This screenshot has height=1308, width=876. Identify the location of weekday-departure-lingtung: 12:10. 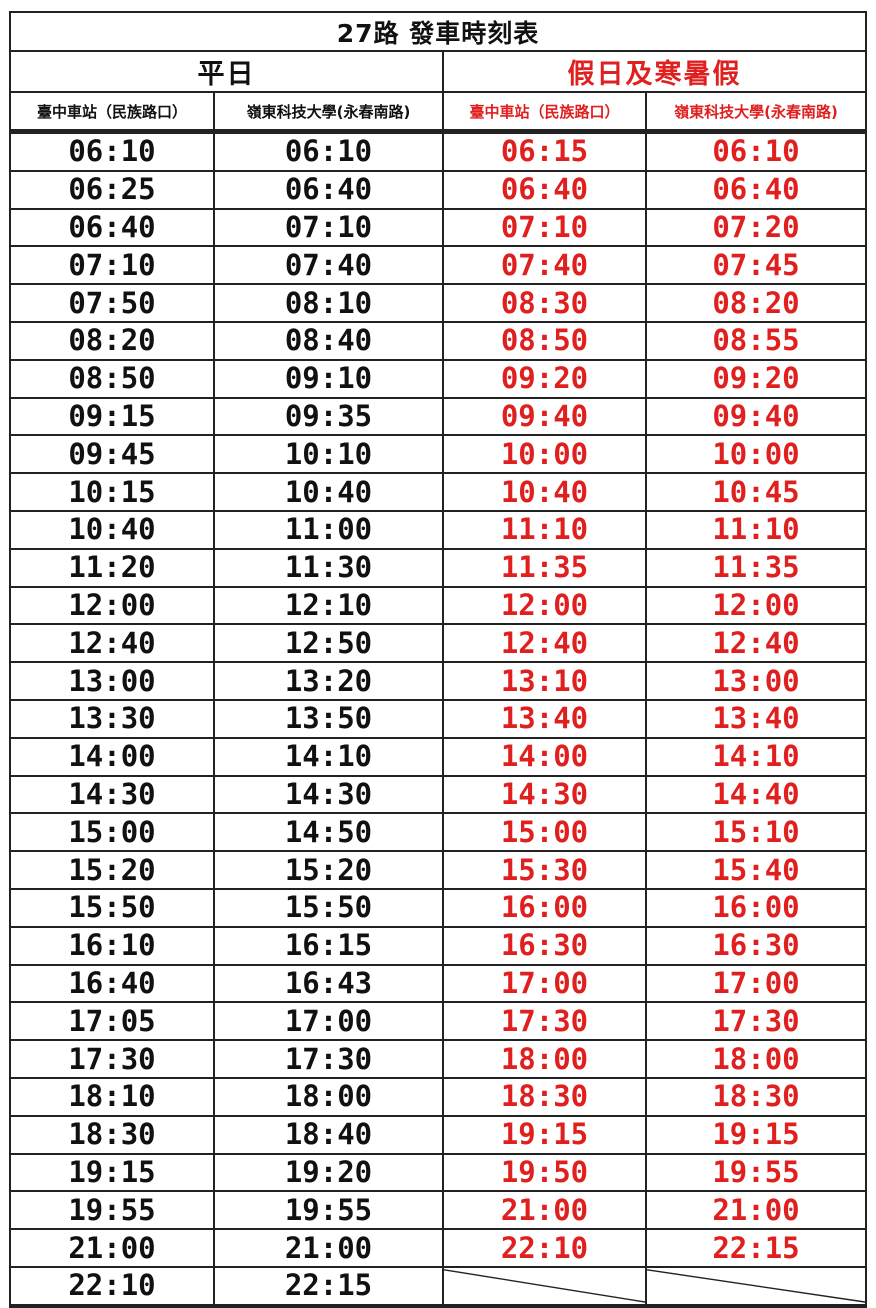
(328, 605).